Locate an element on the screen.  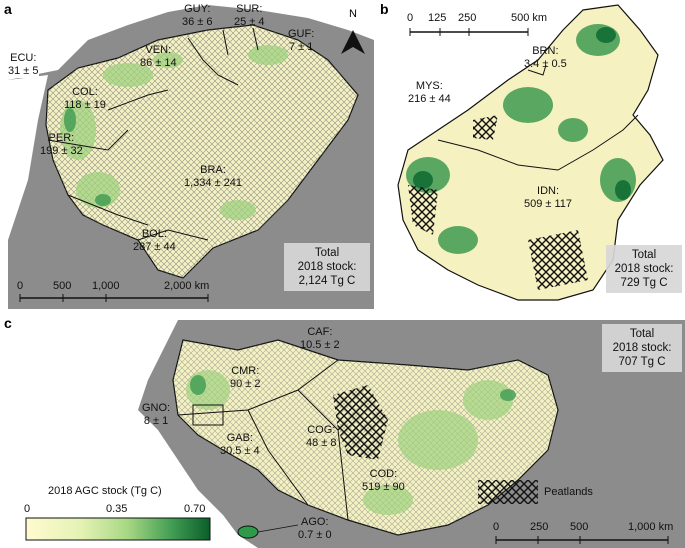
total-stock-box-c: Total 2018 stock: 707 Tg C is located at coordinates (642, 348).